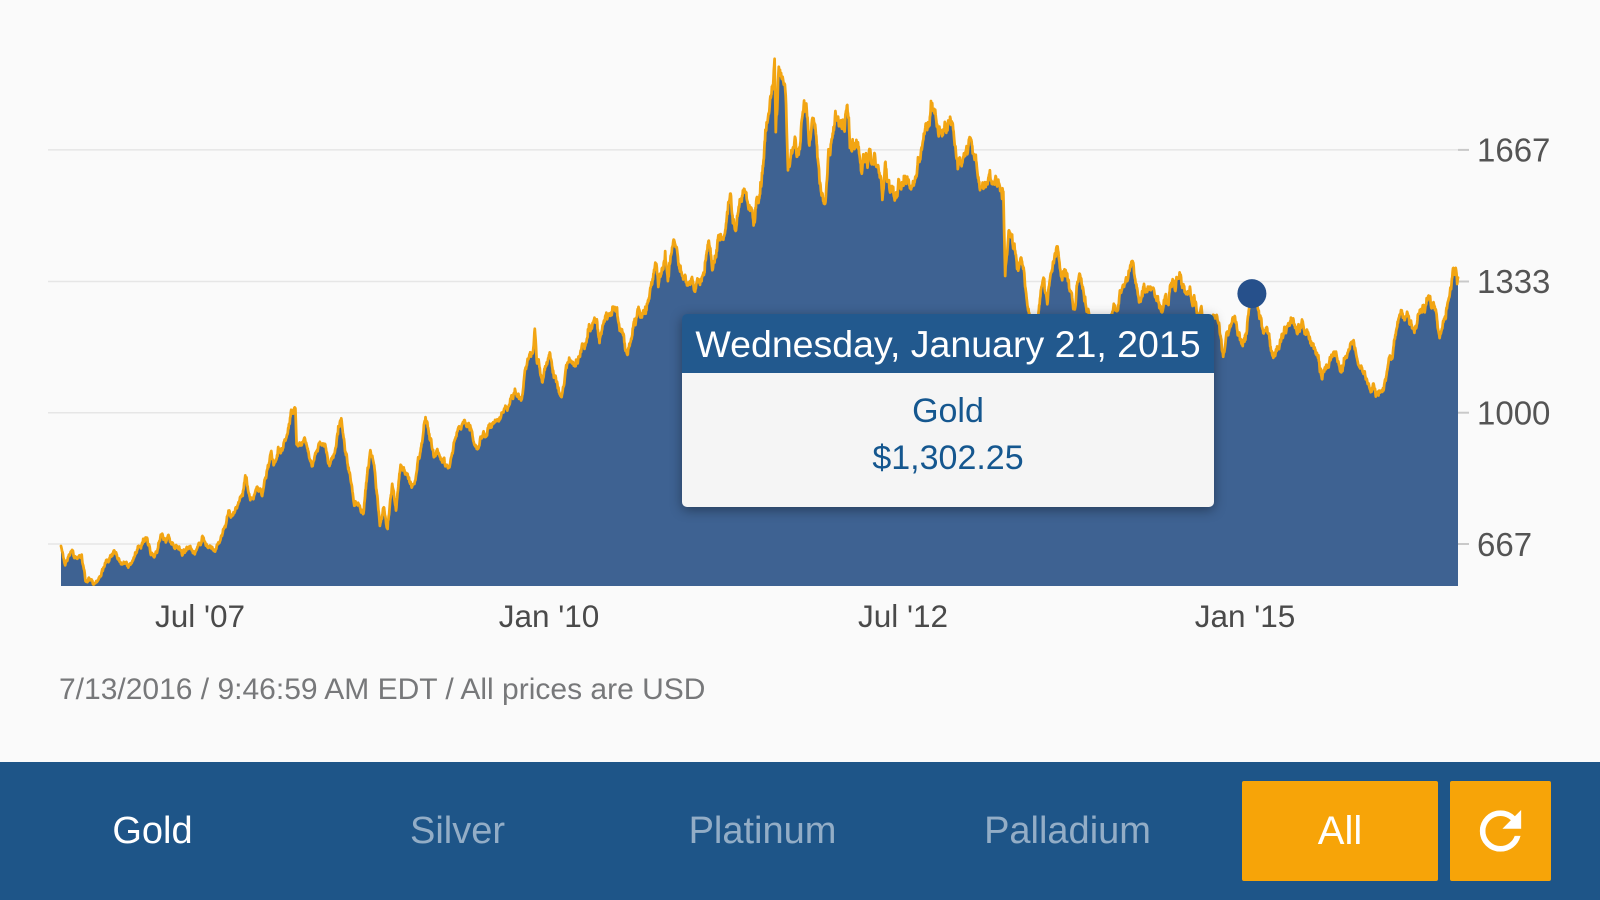 Image resolution: width=1600 pixels, height=900 pixels. Describe the element at coordinates (200, 616) in the screenshot. I see `svg-text: Jul '07` at that location.